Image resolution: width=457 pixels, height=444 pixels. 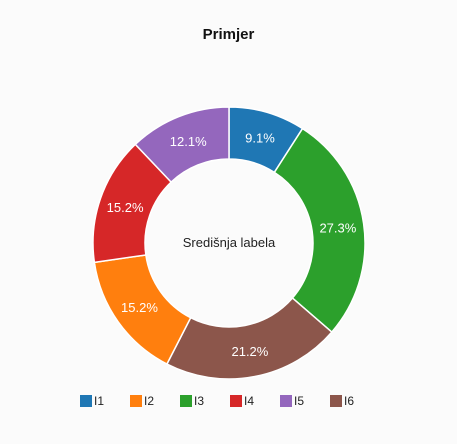 I want to click on legend-label: I2, so click(x=149, y=401).